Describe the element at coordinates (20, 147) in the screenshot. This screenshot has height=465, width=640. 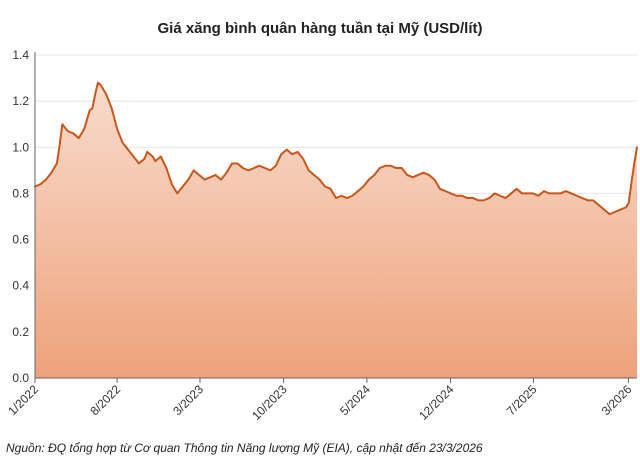
I see `y-tick-label: 1.0` at that location.